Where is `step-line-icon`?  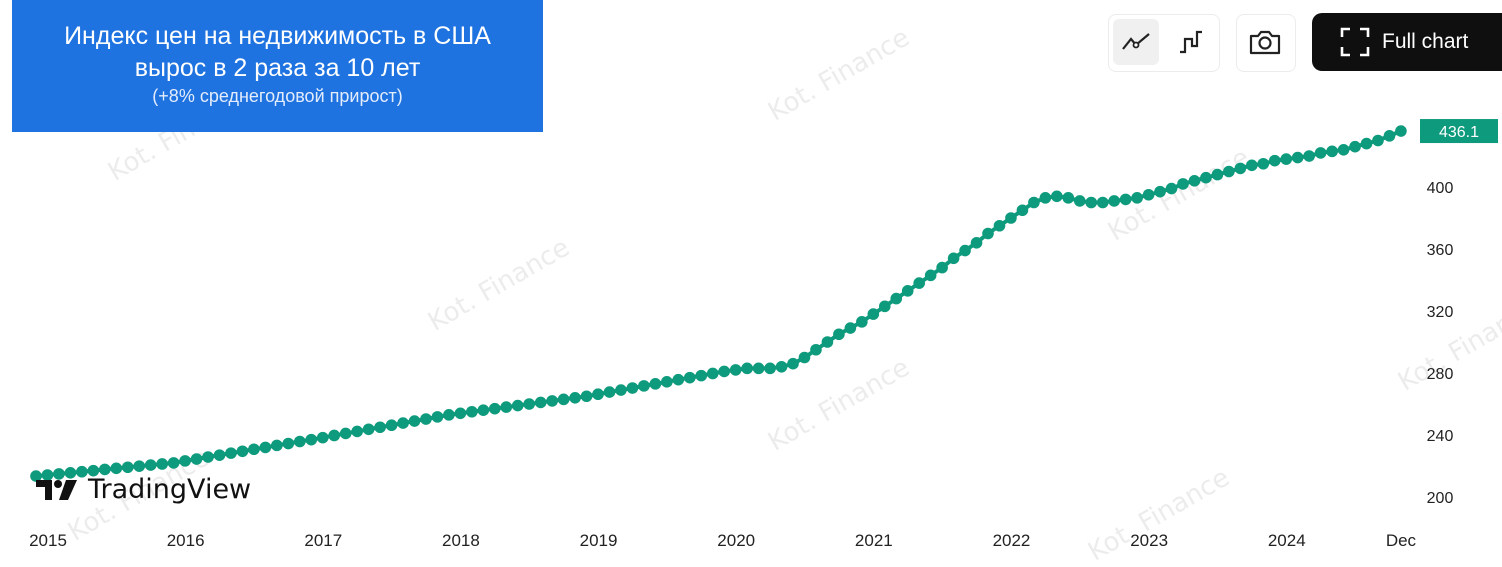 step-line-icon is located at coordinates (1191, 42).